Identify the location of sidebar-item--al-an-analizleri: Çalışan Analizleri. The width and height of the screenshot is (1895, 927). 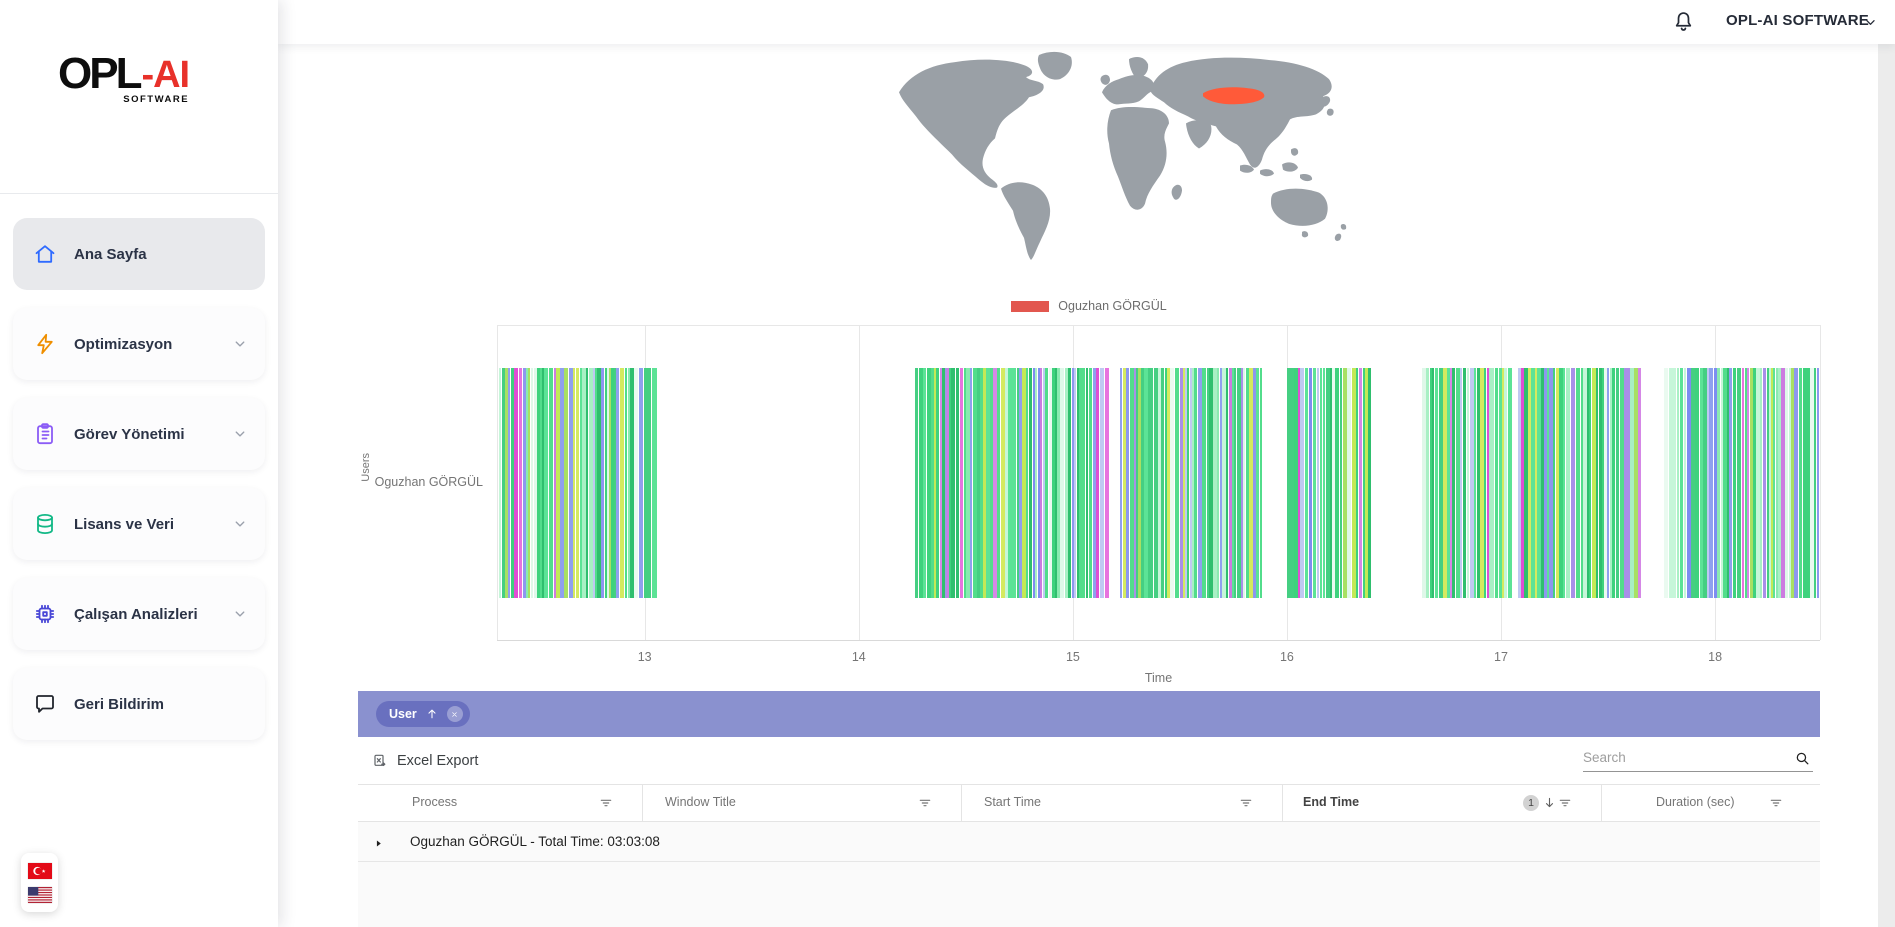
(139, 614).